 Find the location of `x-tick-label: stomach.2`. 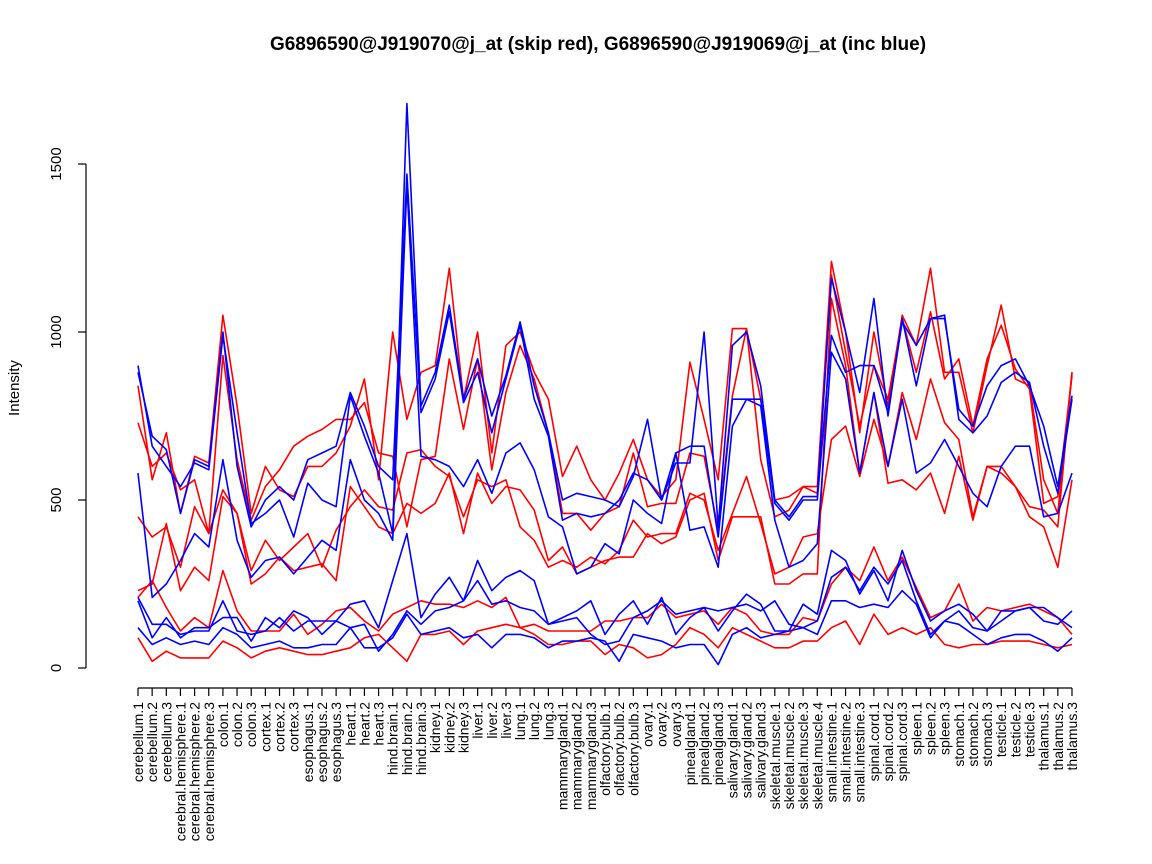

x-tick-label: stomach.2 is located at coordinates (973, 734).